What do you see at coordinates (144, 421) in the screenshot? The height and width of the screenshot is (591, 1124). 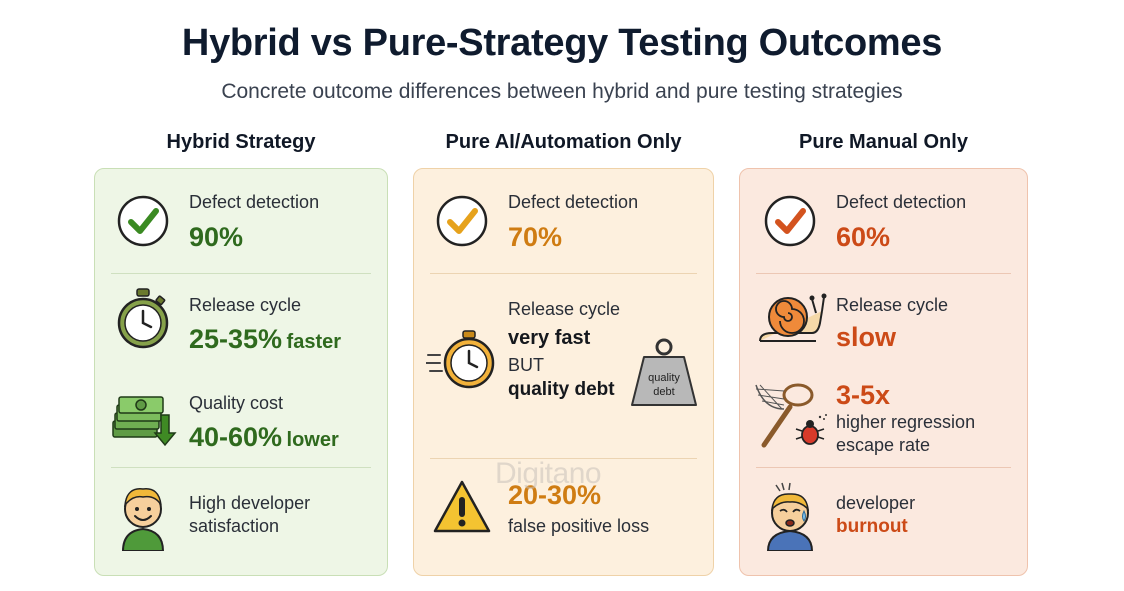 I see `money-down-arrow-icon` at bounding box center [144, 421].